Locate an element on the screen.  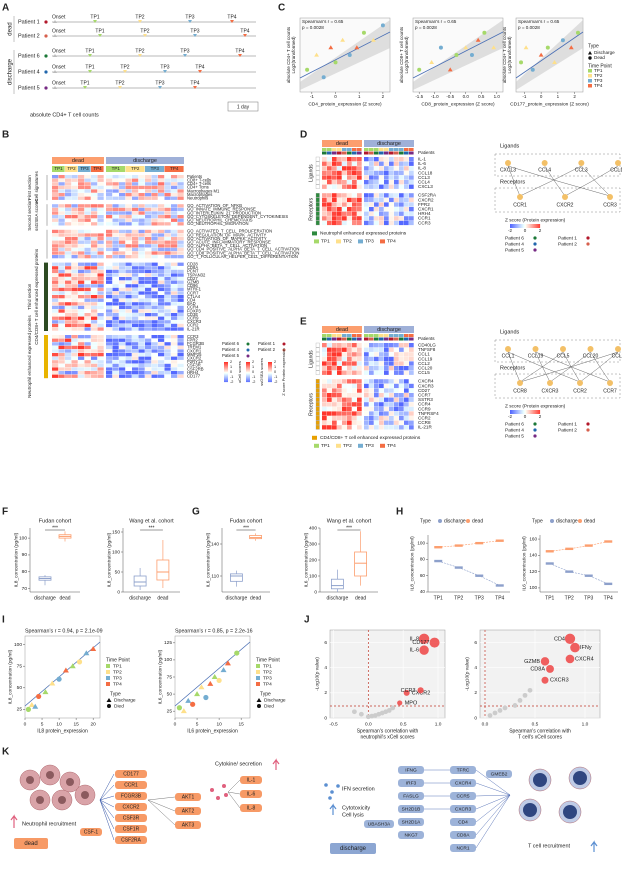
row-label: GO_ACTIVATION_OF_NFKB is located at coordinates (214, 205).